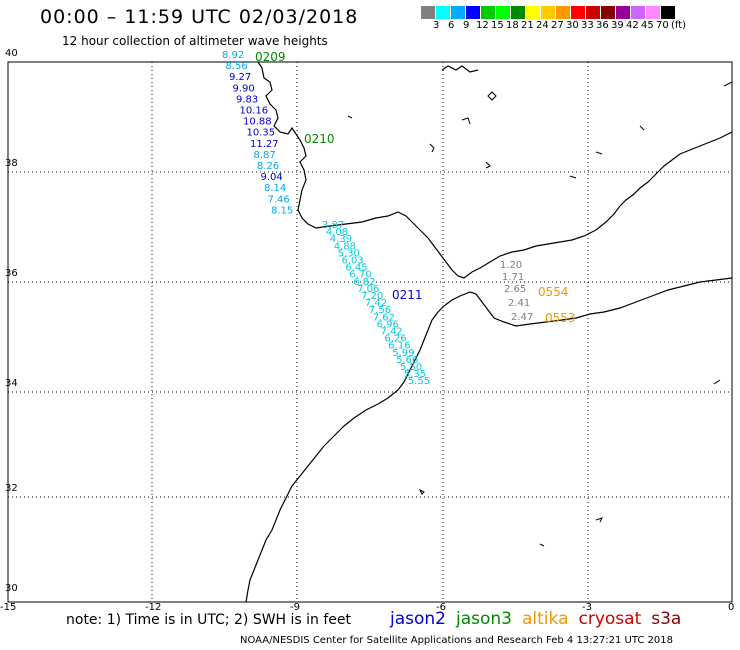  What do you see at coordinates (257, 122) in the screenshot?
I see `wave-height-value: 10.88` at bounding box center [257, 122].